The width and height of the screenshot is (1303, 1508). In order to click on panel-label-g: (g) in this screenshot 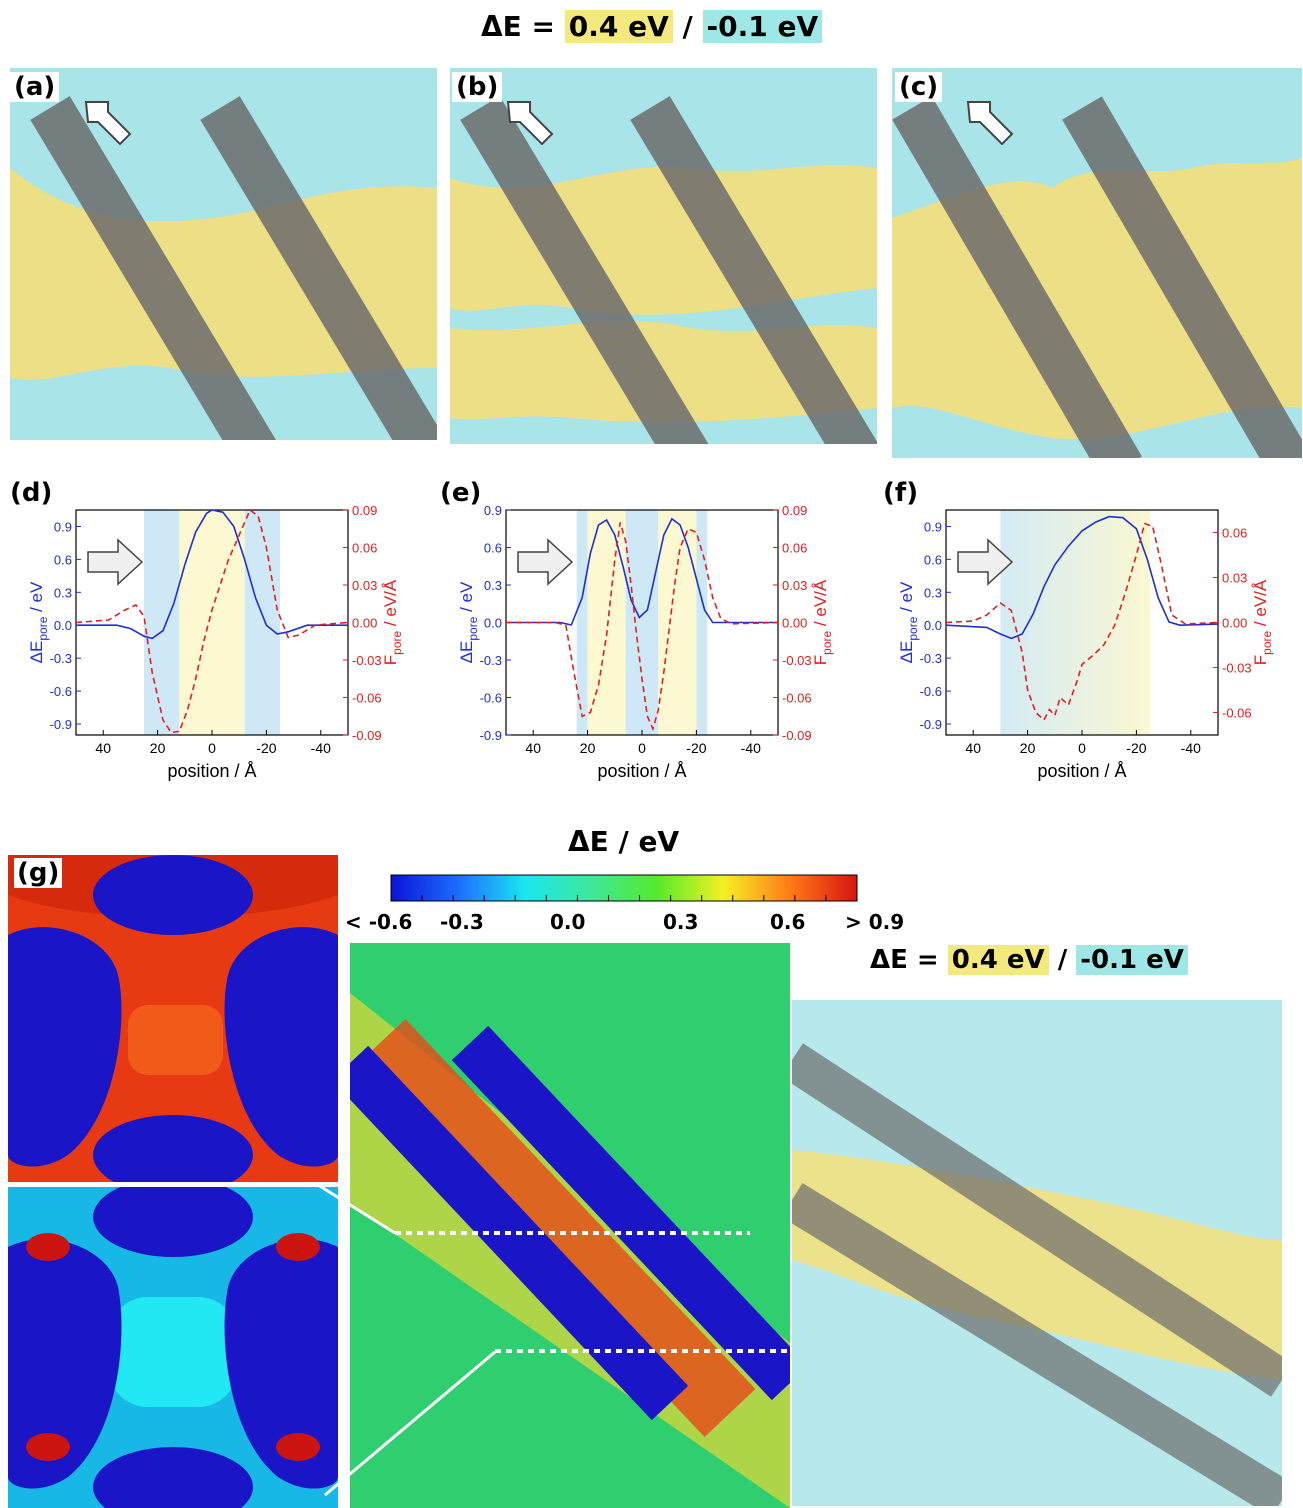, I will do `click(38, 873)`.